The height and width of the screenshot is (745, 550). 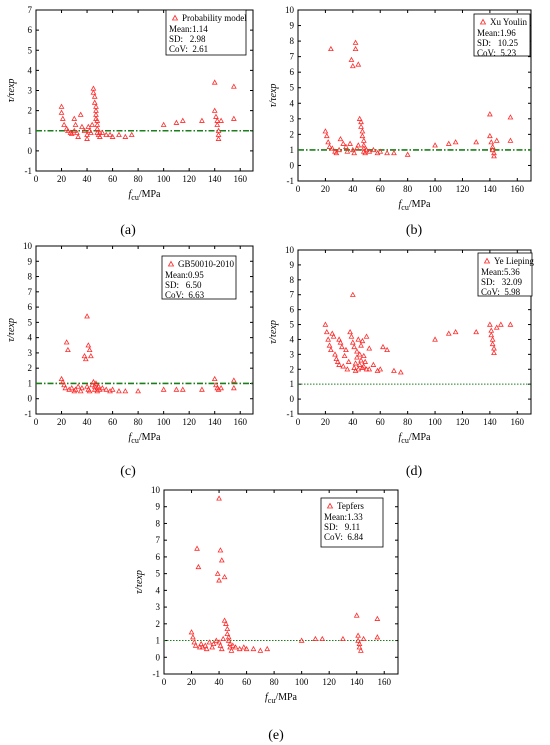 I want to click on x-tick-label: 20, so click(x=326, y=422).